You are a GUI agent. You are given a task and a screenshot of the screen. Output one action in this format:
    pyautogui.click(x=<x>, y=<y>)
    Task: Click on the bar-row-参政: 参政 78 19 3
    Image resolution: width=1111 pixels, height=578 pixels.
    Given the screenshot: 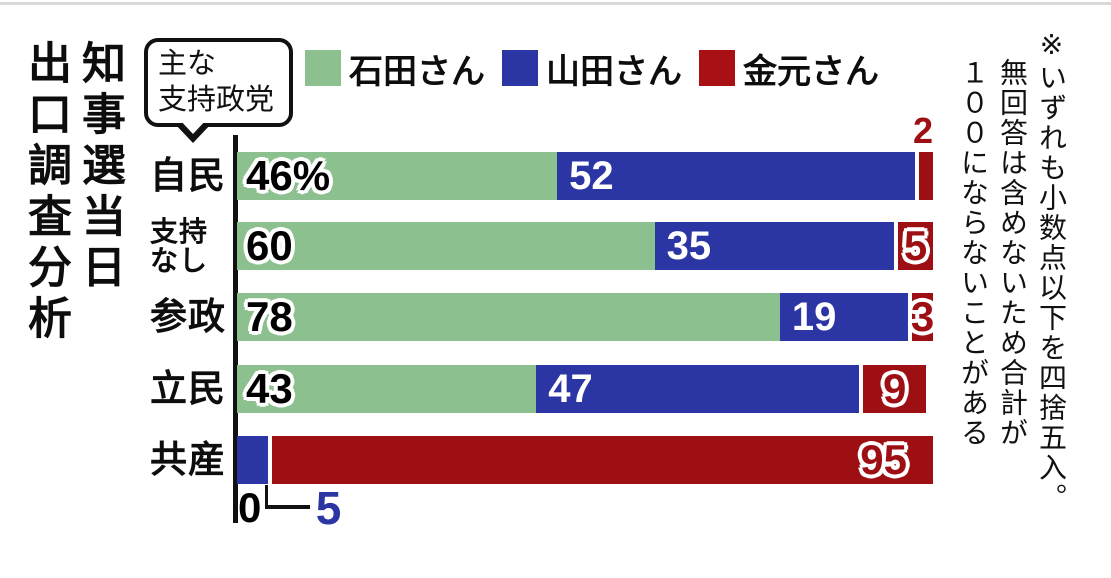 What is the action you would take?
    pyautogui.click(x=555, y=317)
    